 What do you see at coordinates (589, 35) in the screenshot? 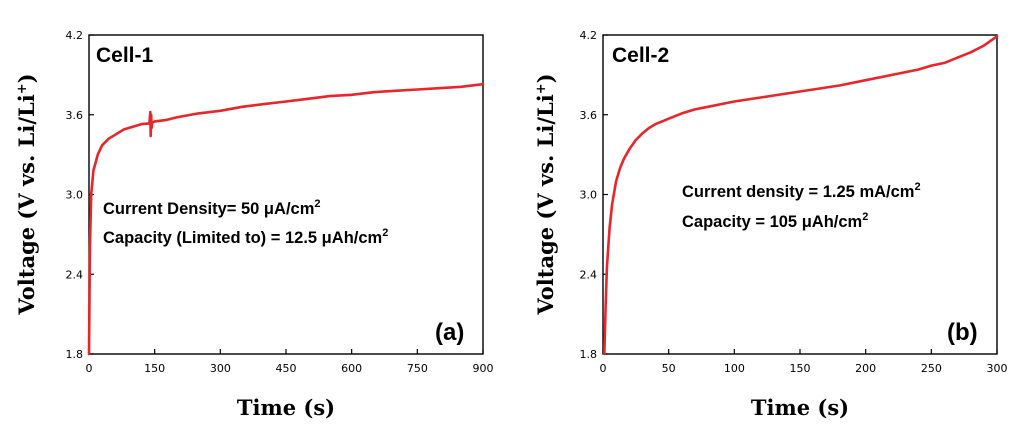
I see `y-tick-label-b: 4.2` at bounding box center [589, 35].